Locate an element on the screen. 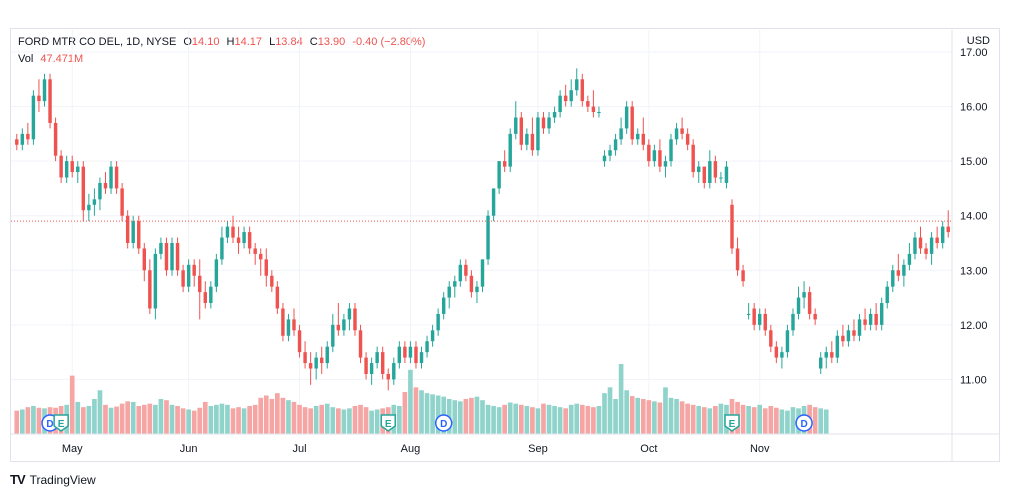  y-tick-label: 11.00 is located at coordinates (973, 380).